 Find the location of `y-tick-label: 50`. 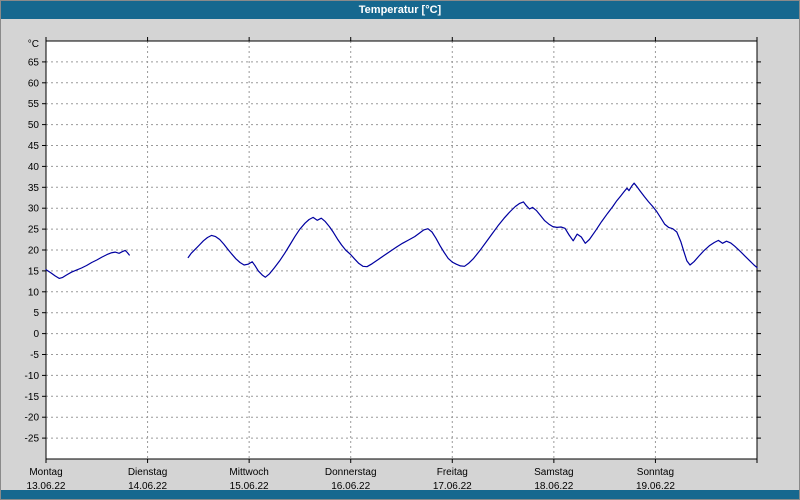

y-tick-label: 50 is located at coordinates (34, 125).